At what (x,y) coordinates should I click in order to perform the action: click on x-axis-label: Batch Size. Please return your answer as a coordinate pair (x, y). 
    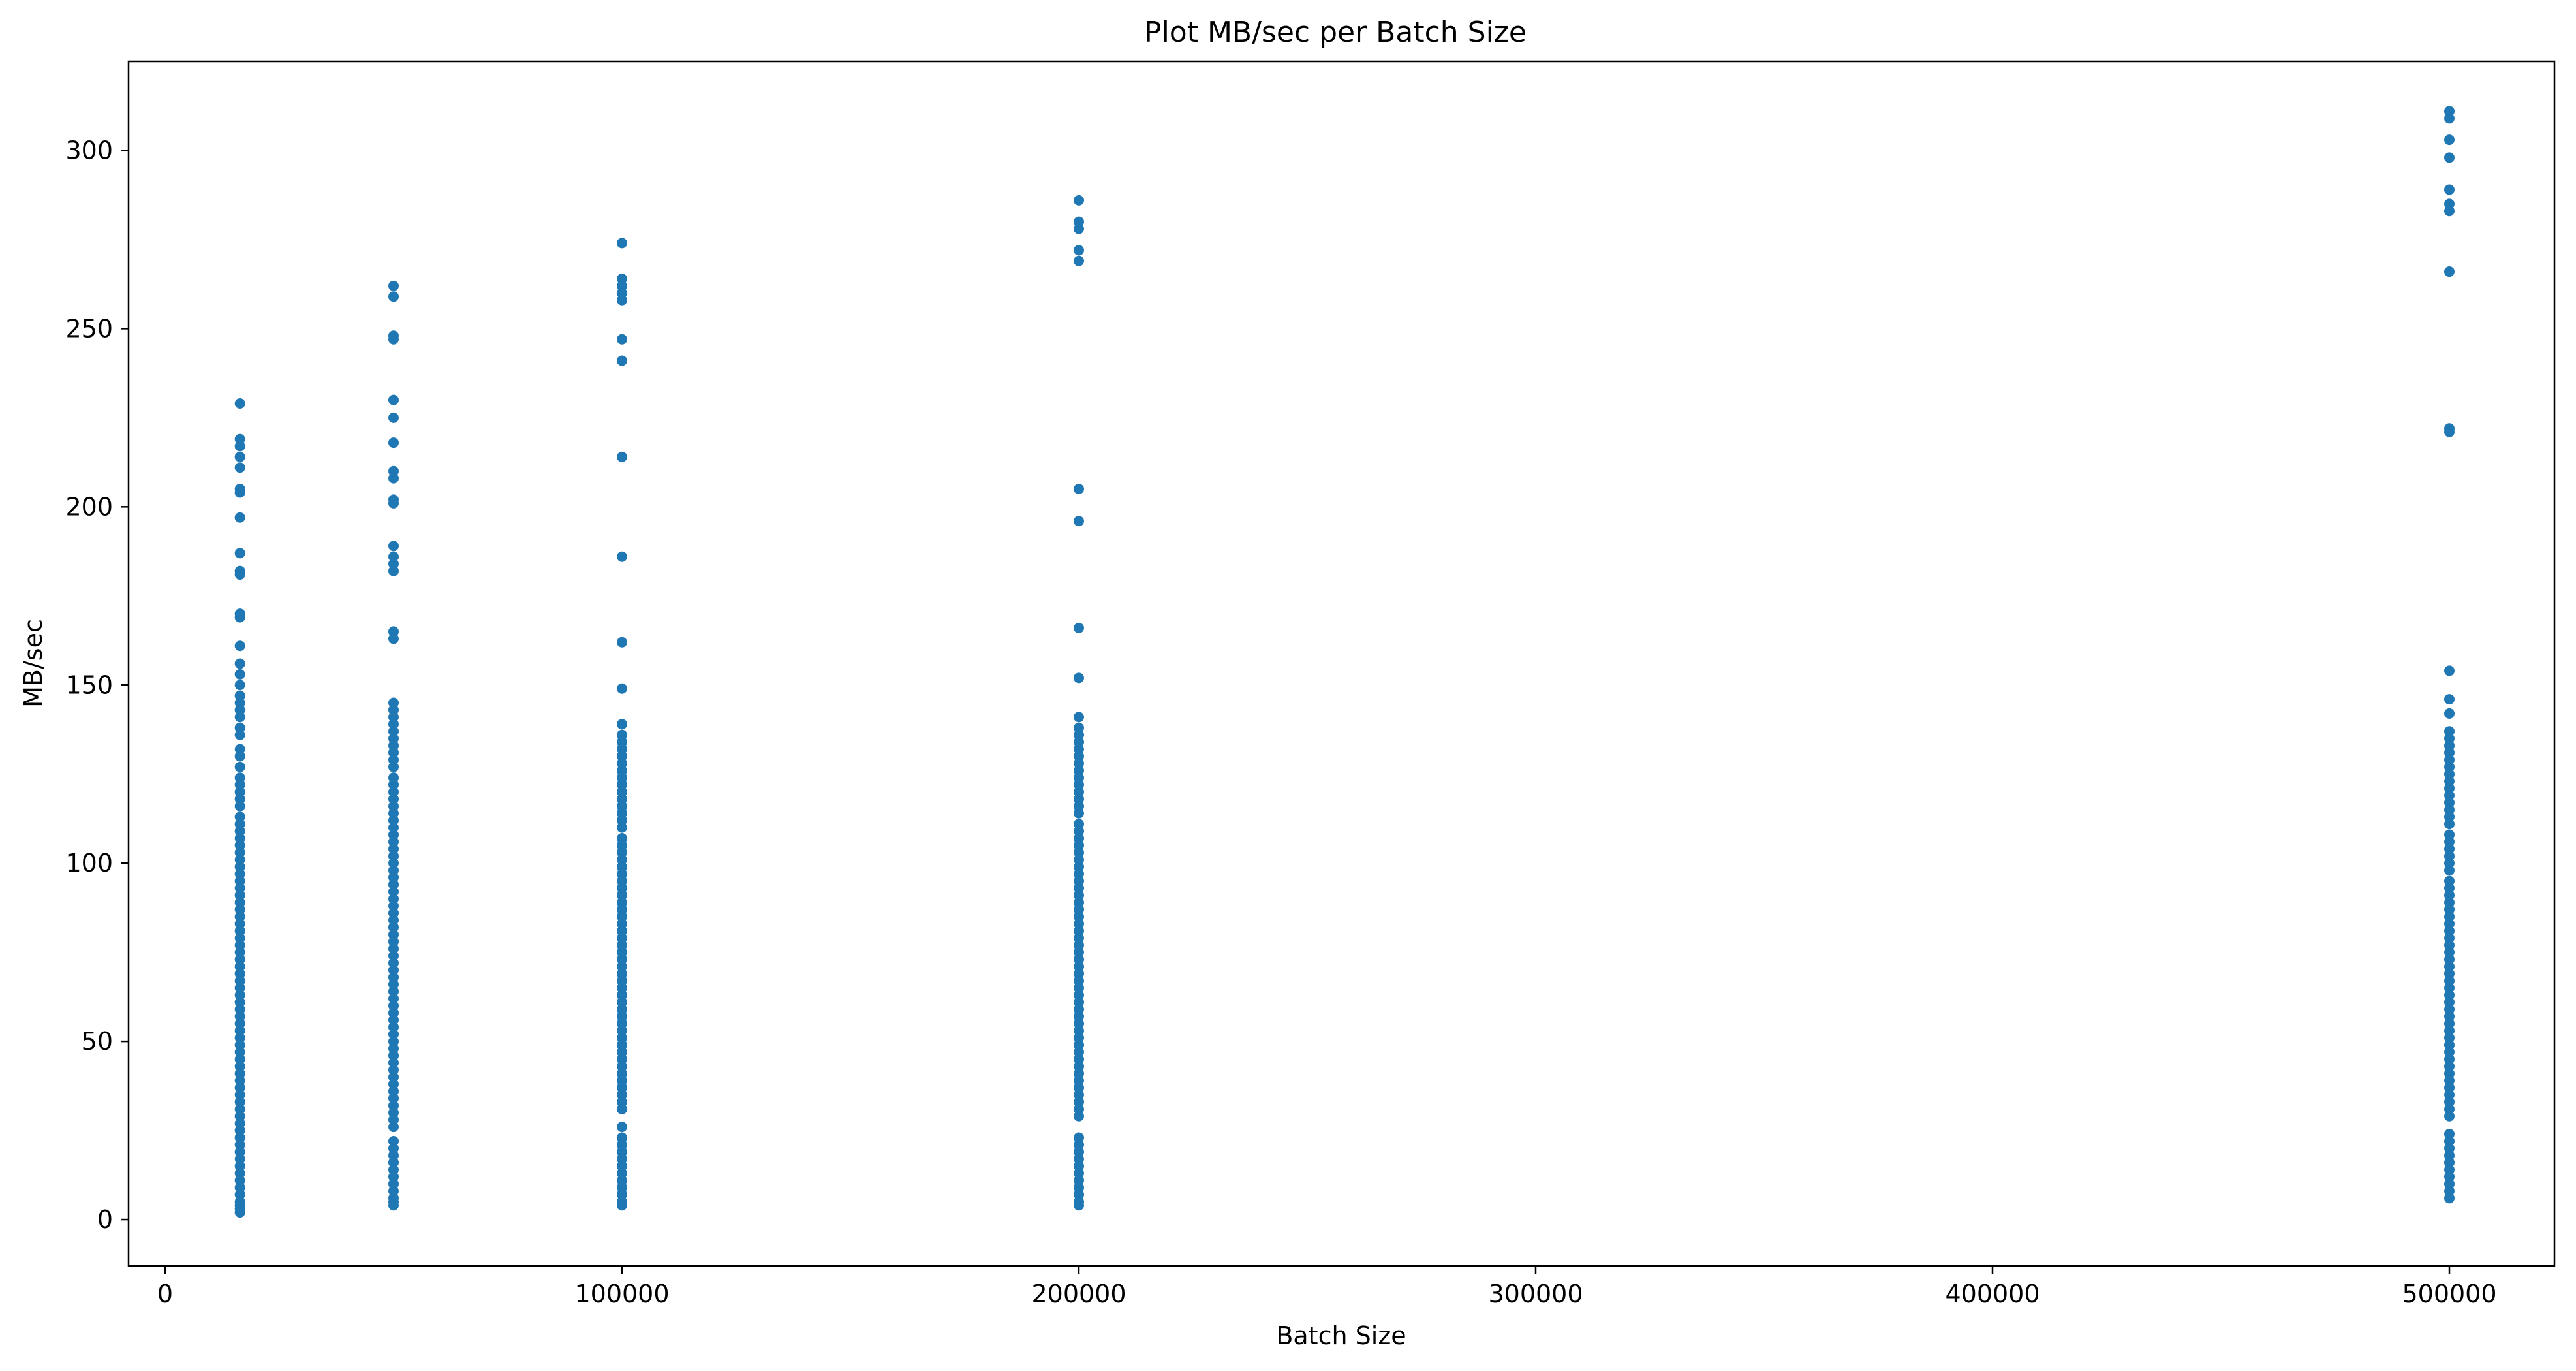
    Looking at the image, I should click on (1341, 1335).